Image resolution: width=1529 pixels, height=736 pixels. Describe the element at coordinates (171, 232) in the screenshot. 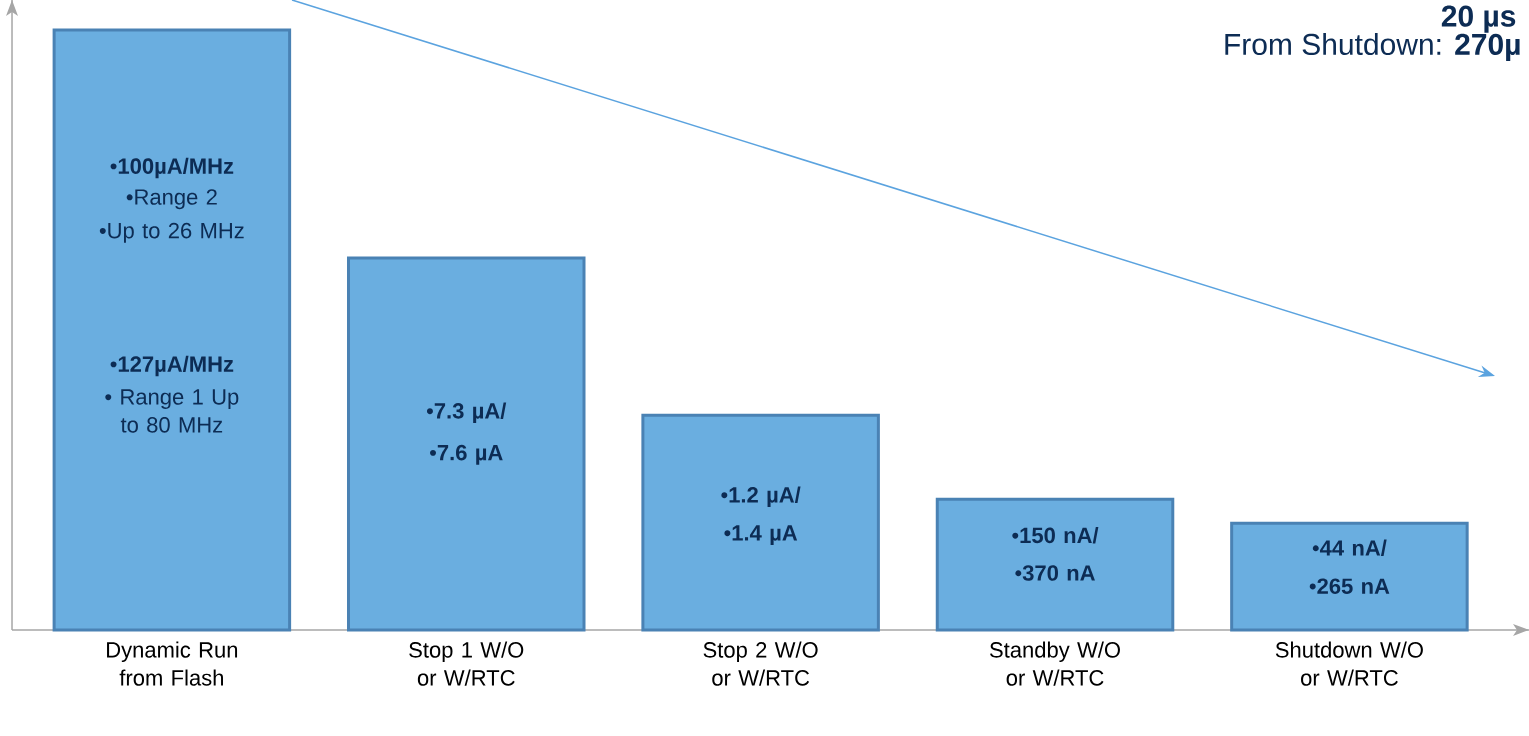

I see `annotation: •Up to 26 MHz` at that location.